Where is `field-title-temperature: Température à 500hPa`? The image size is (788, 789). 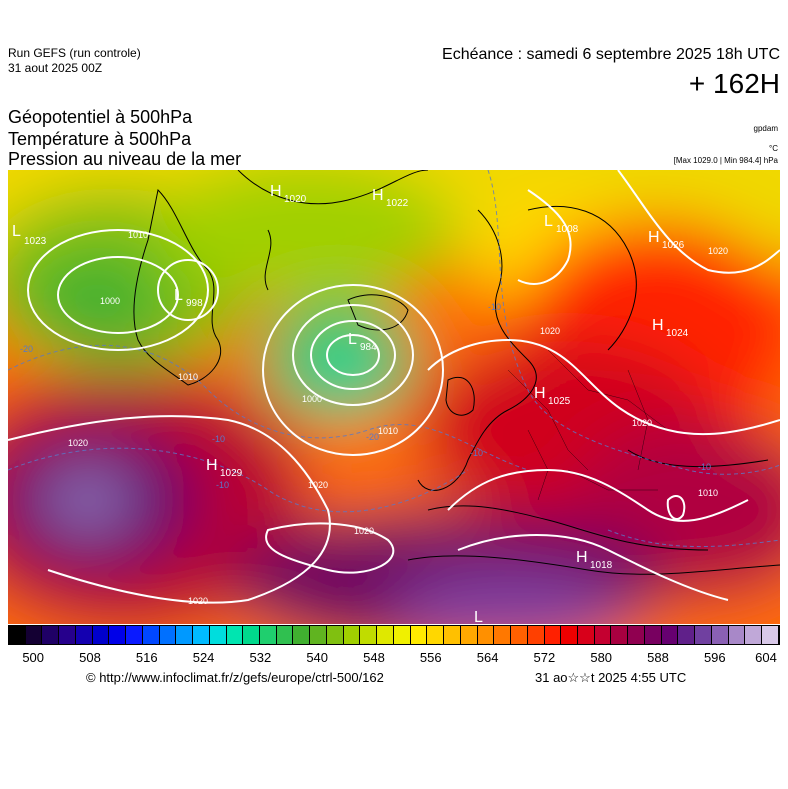 field-title-temperature: Température à 500hPa is located at coordinates (100, 139).